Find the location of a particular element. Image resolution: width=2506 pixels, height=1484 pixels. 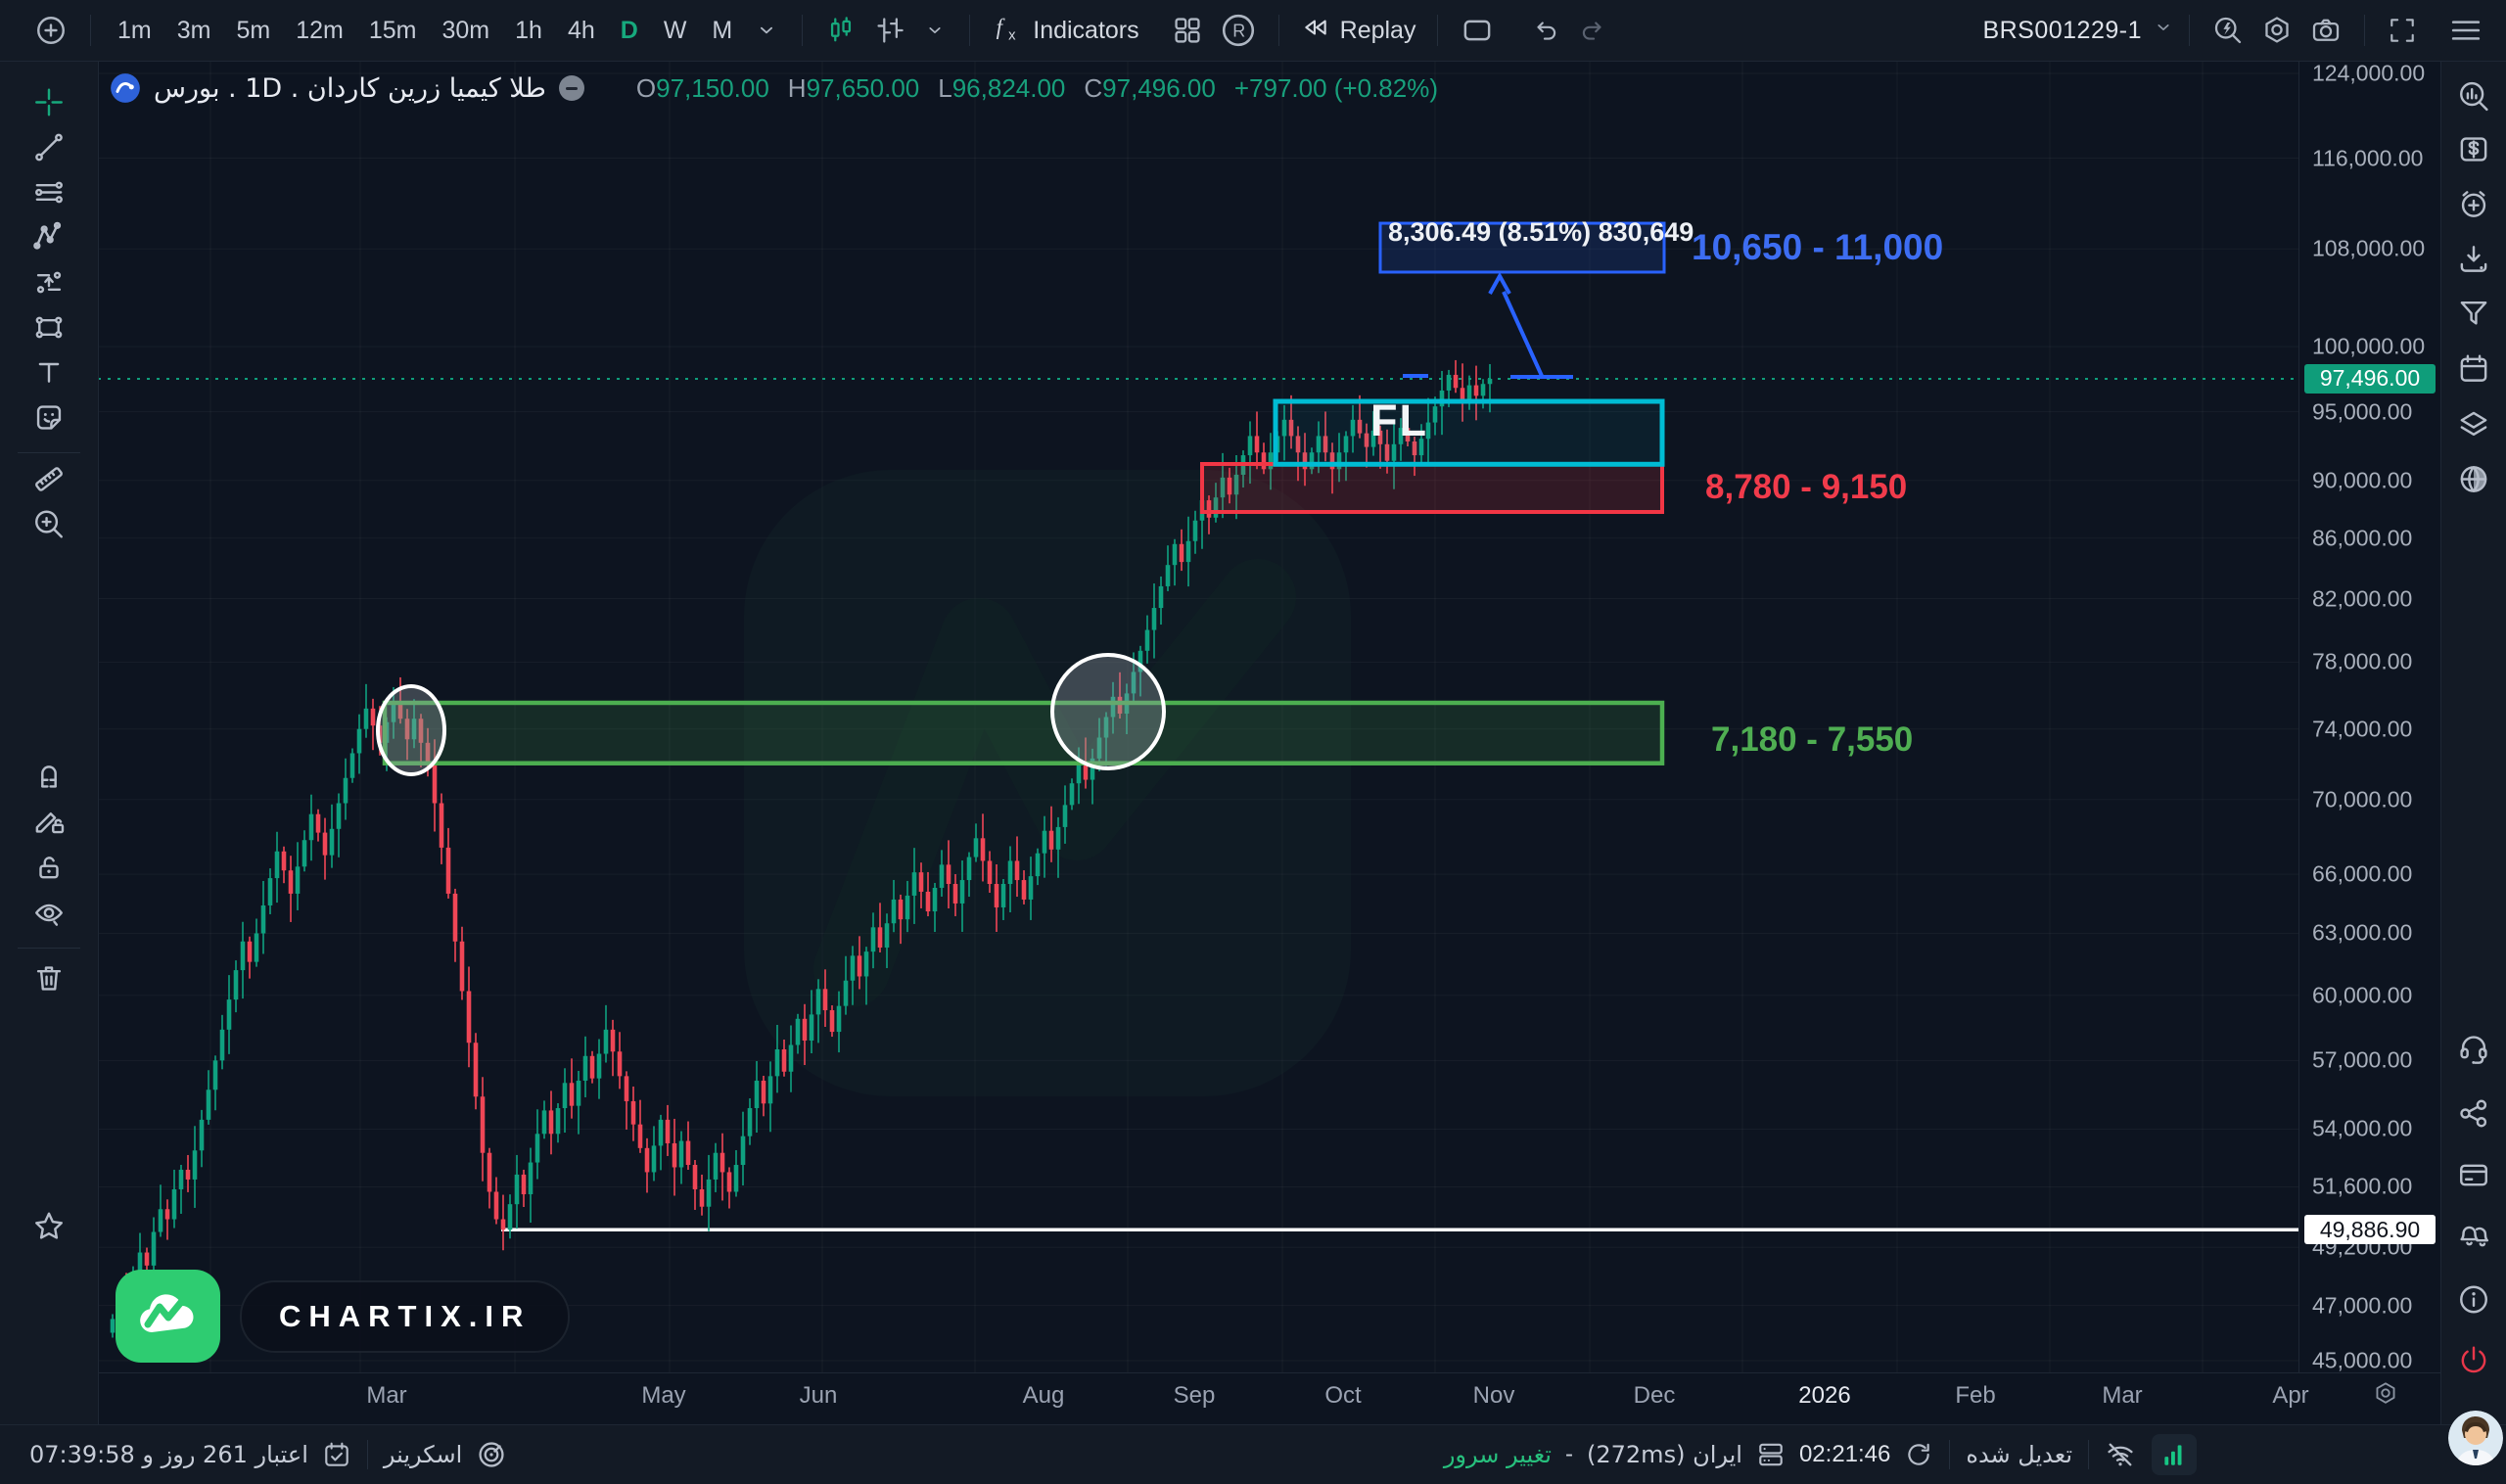

timeframe-5m: 5m is located at coordinates (253, 30).